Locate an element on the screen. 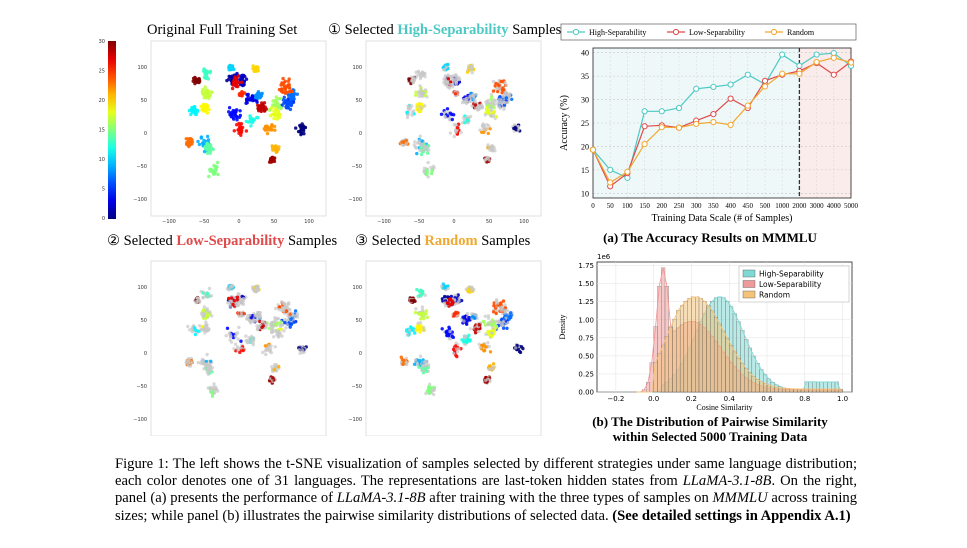  tsne-y-tick-label: 50 is located at coordinates (144, 321).